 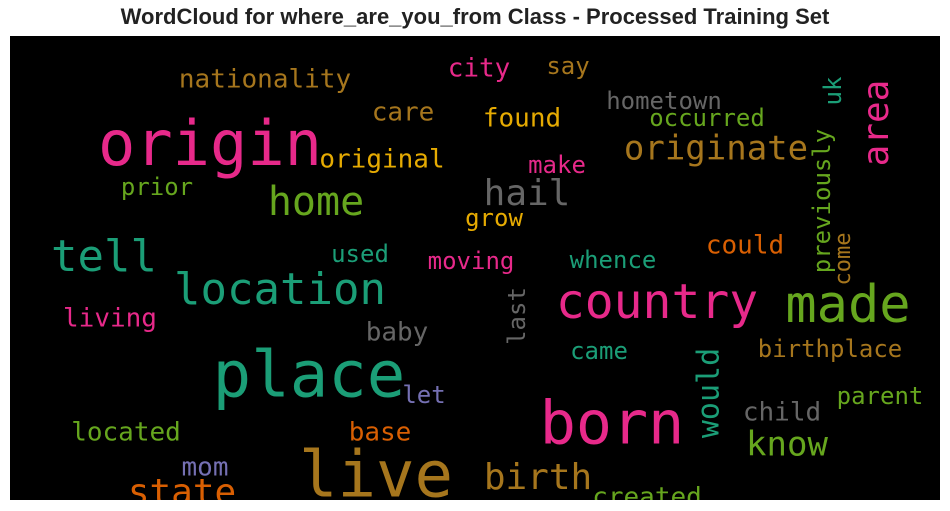 What do you see at coordinates (479, 69) in the screenshot?
I see `word-city: city` at bounding box center [479, 69].